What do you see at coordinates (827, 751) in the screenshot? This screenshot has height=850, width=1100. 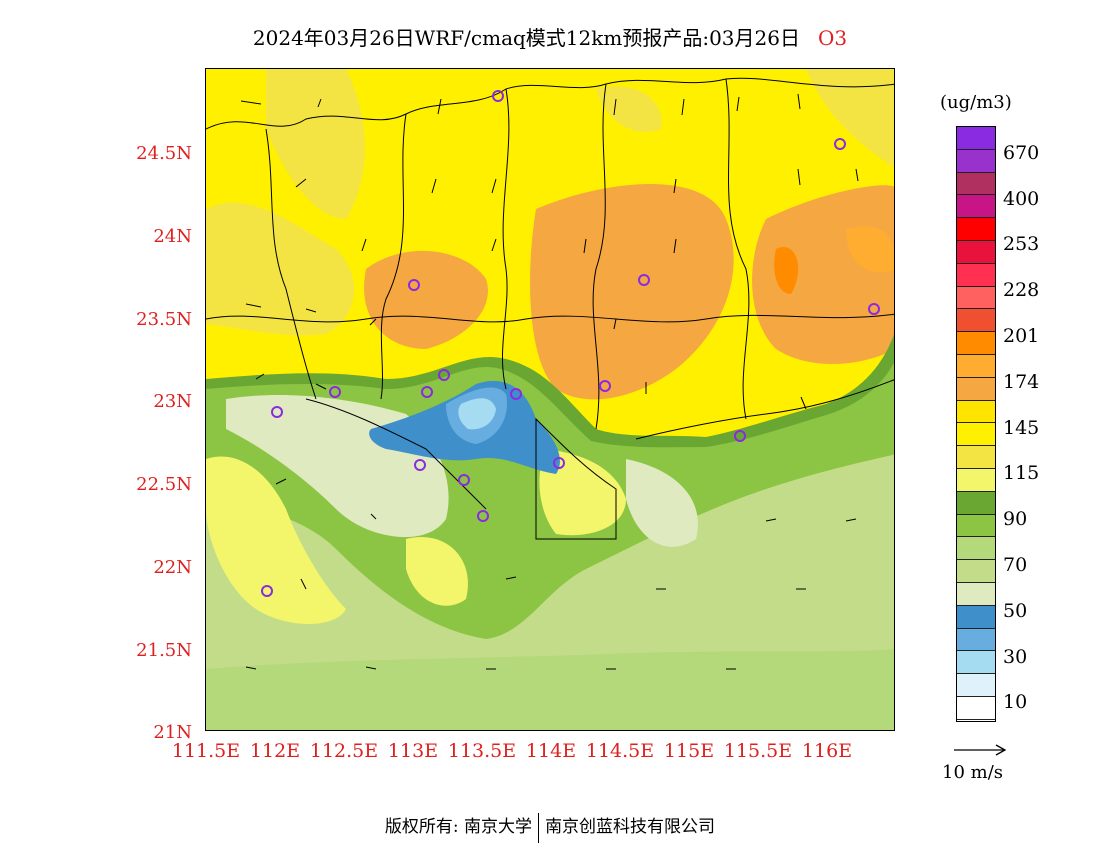 I see `x-tick-label: 116E` at bounding box center [827, 751].